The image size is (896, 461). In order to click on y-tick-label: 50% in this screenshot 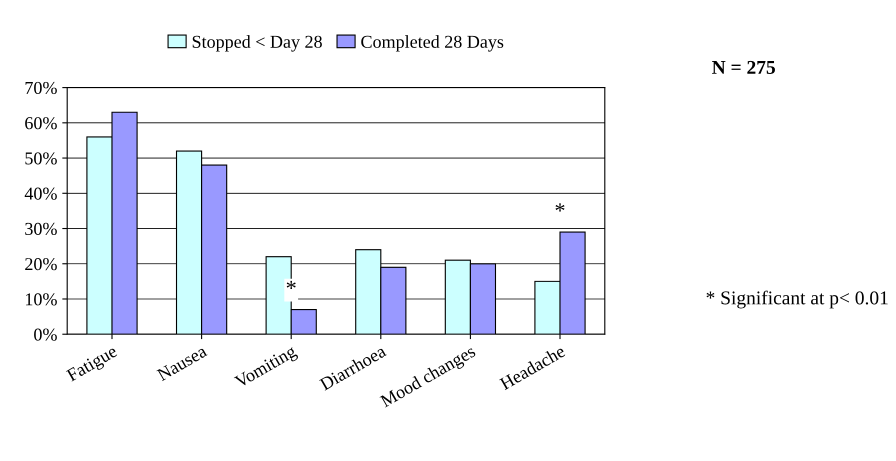, I will do `click(41, 158)`.